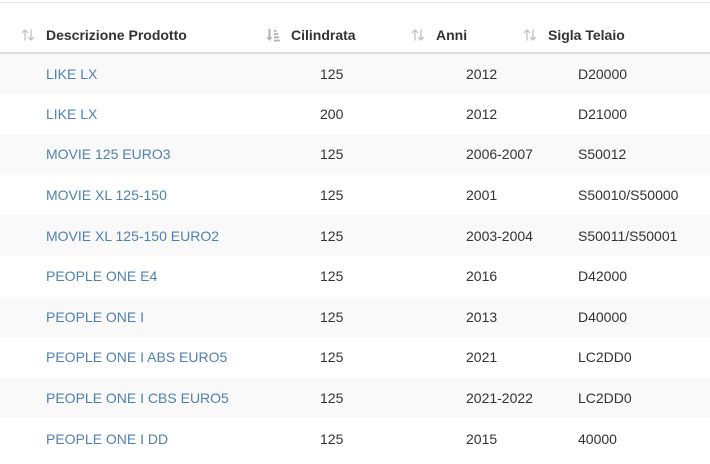 The image size is (710, 464). I want to click on cell-sigla-telaio: D42000, so click(603, 276).